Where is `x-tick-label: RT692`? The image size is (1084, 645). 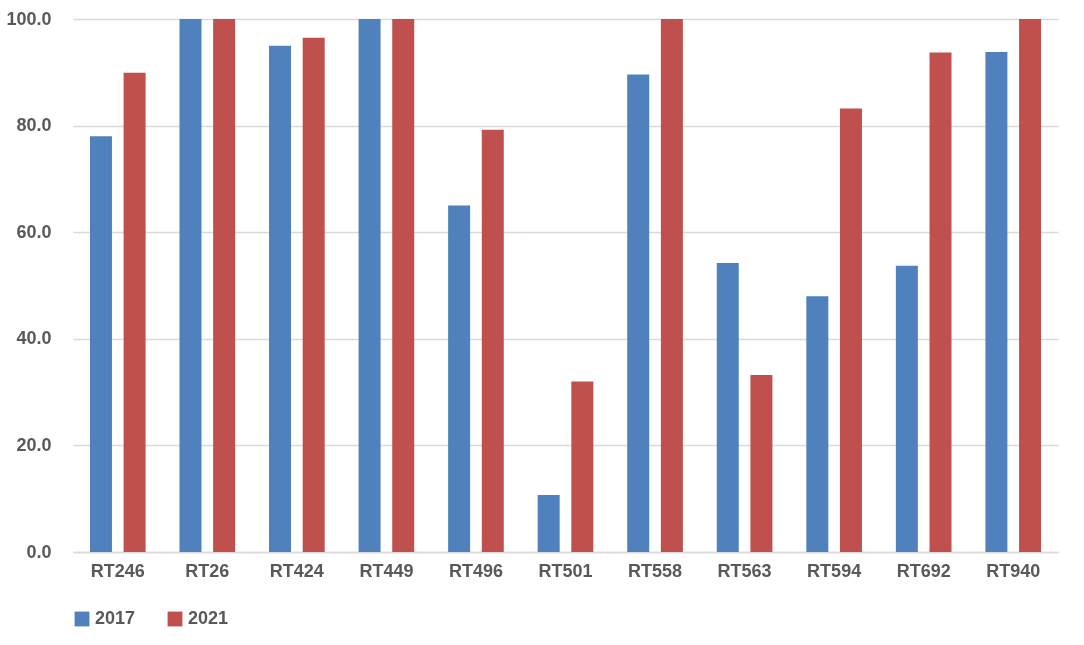
x-tick-label: RT692 is located at coordinates (923, 570).